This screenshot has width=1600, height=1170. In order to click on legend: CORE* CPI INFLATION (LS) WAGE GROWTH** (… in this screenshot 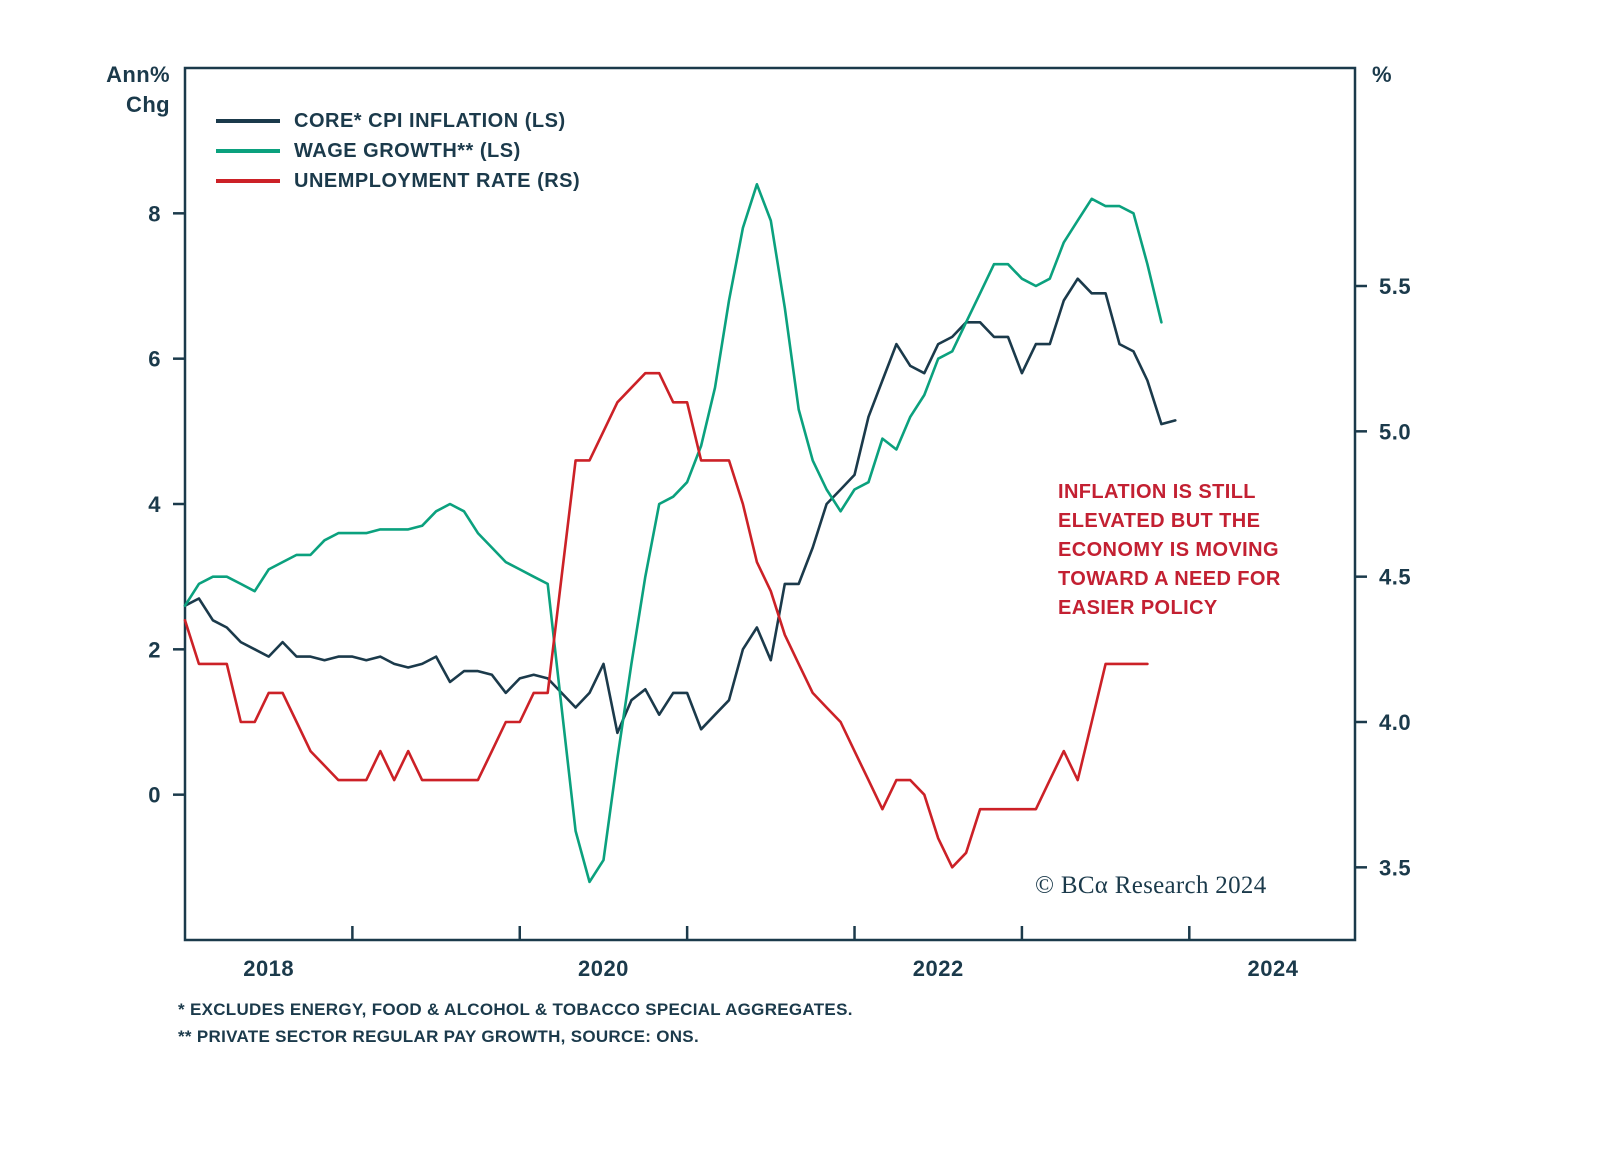, I will do `click(398, 151)`.